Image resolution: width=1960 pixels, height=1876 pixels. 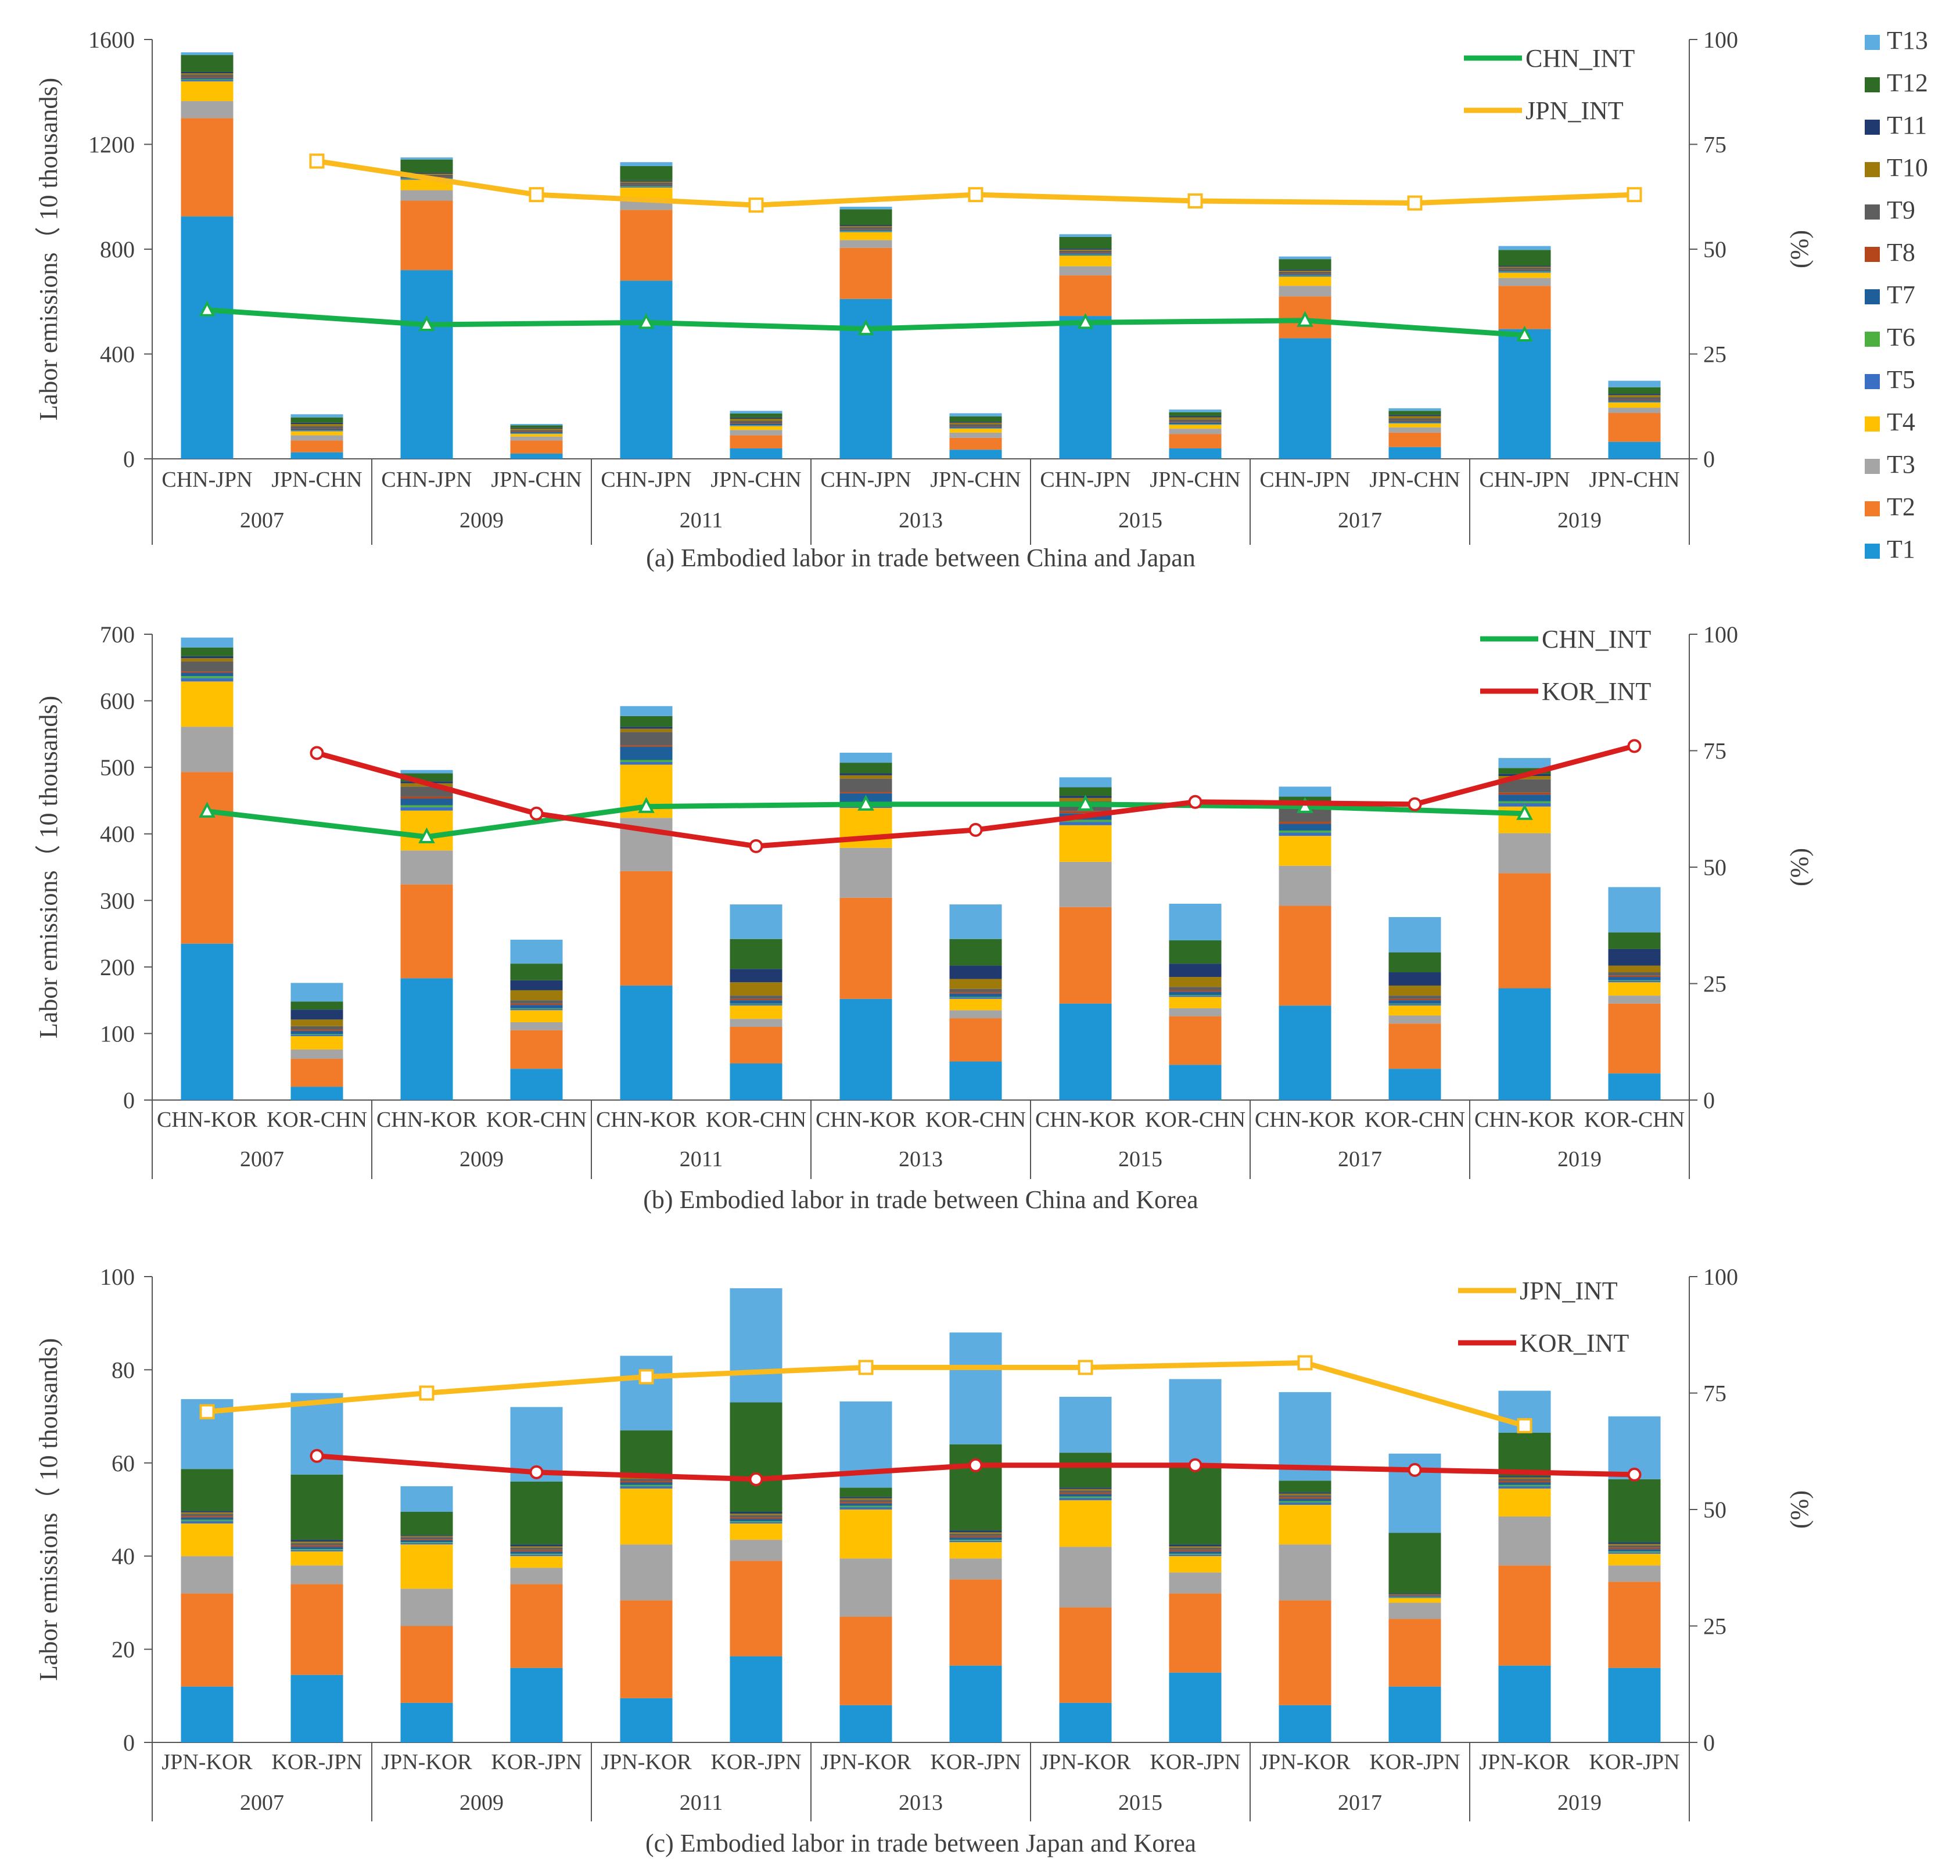 I want to click on legend-swatch-t10, so click(x=1873, y=170).